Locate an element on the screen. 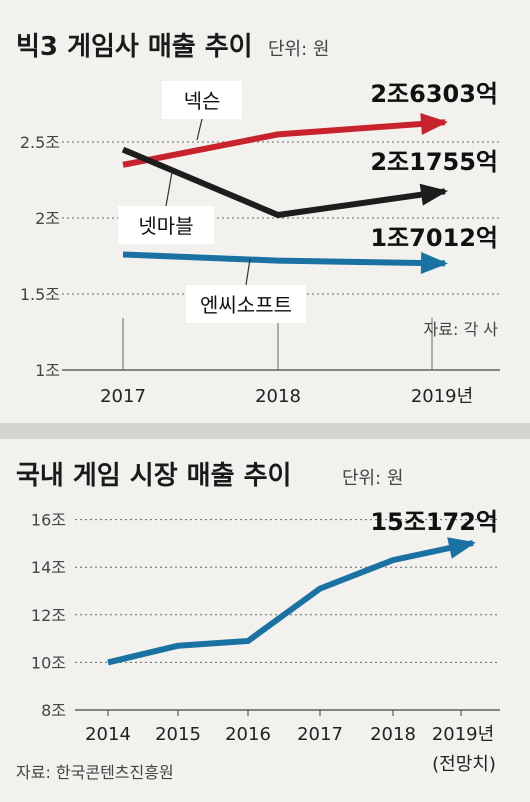  chart1-series-line-1-arrowhead is located at coordinates (433, 194).